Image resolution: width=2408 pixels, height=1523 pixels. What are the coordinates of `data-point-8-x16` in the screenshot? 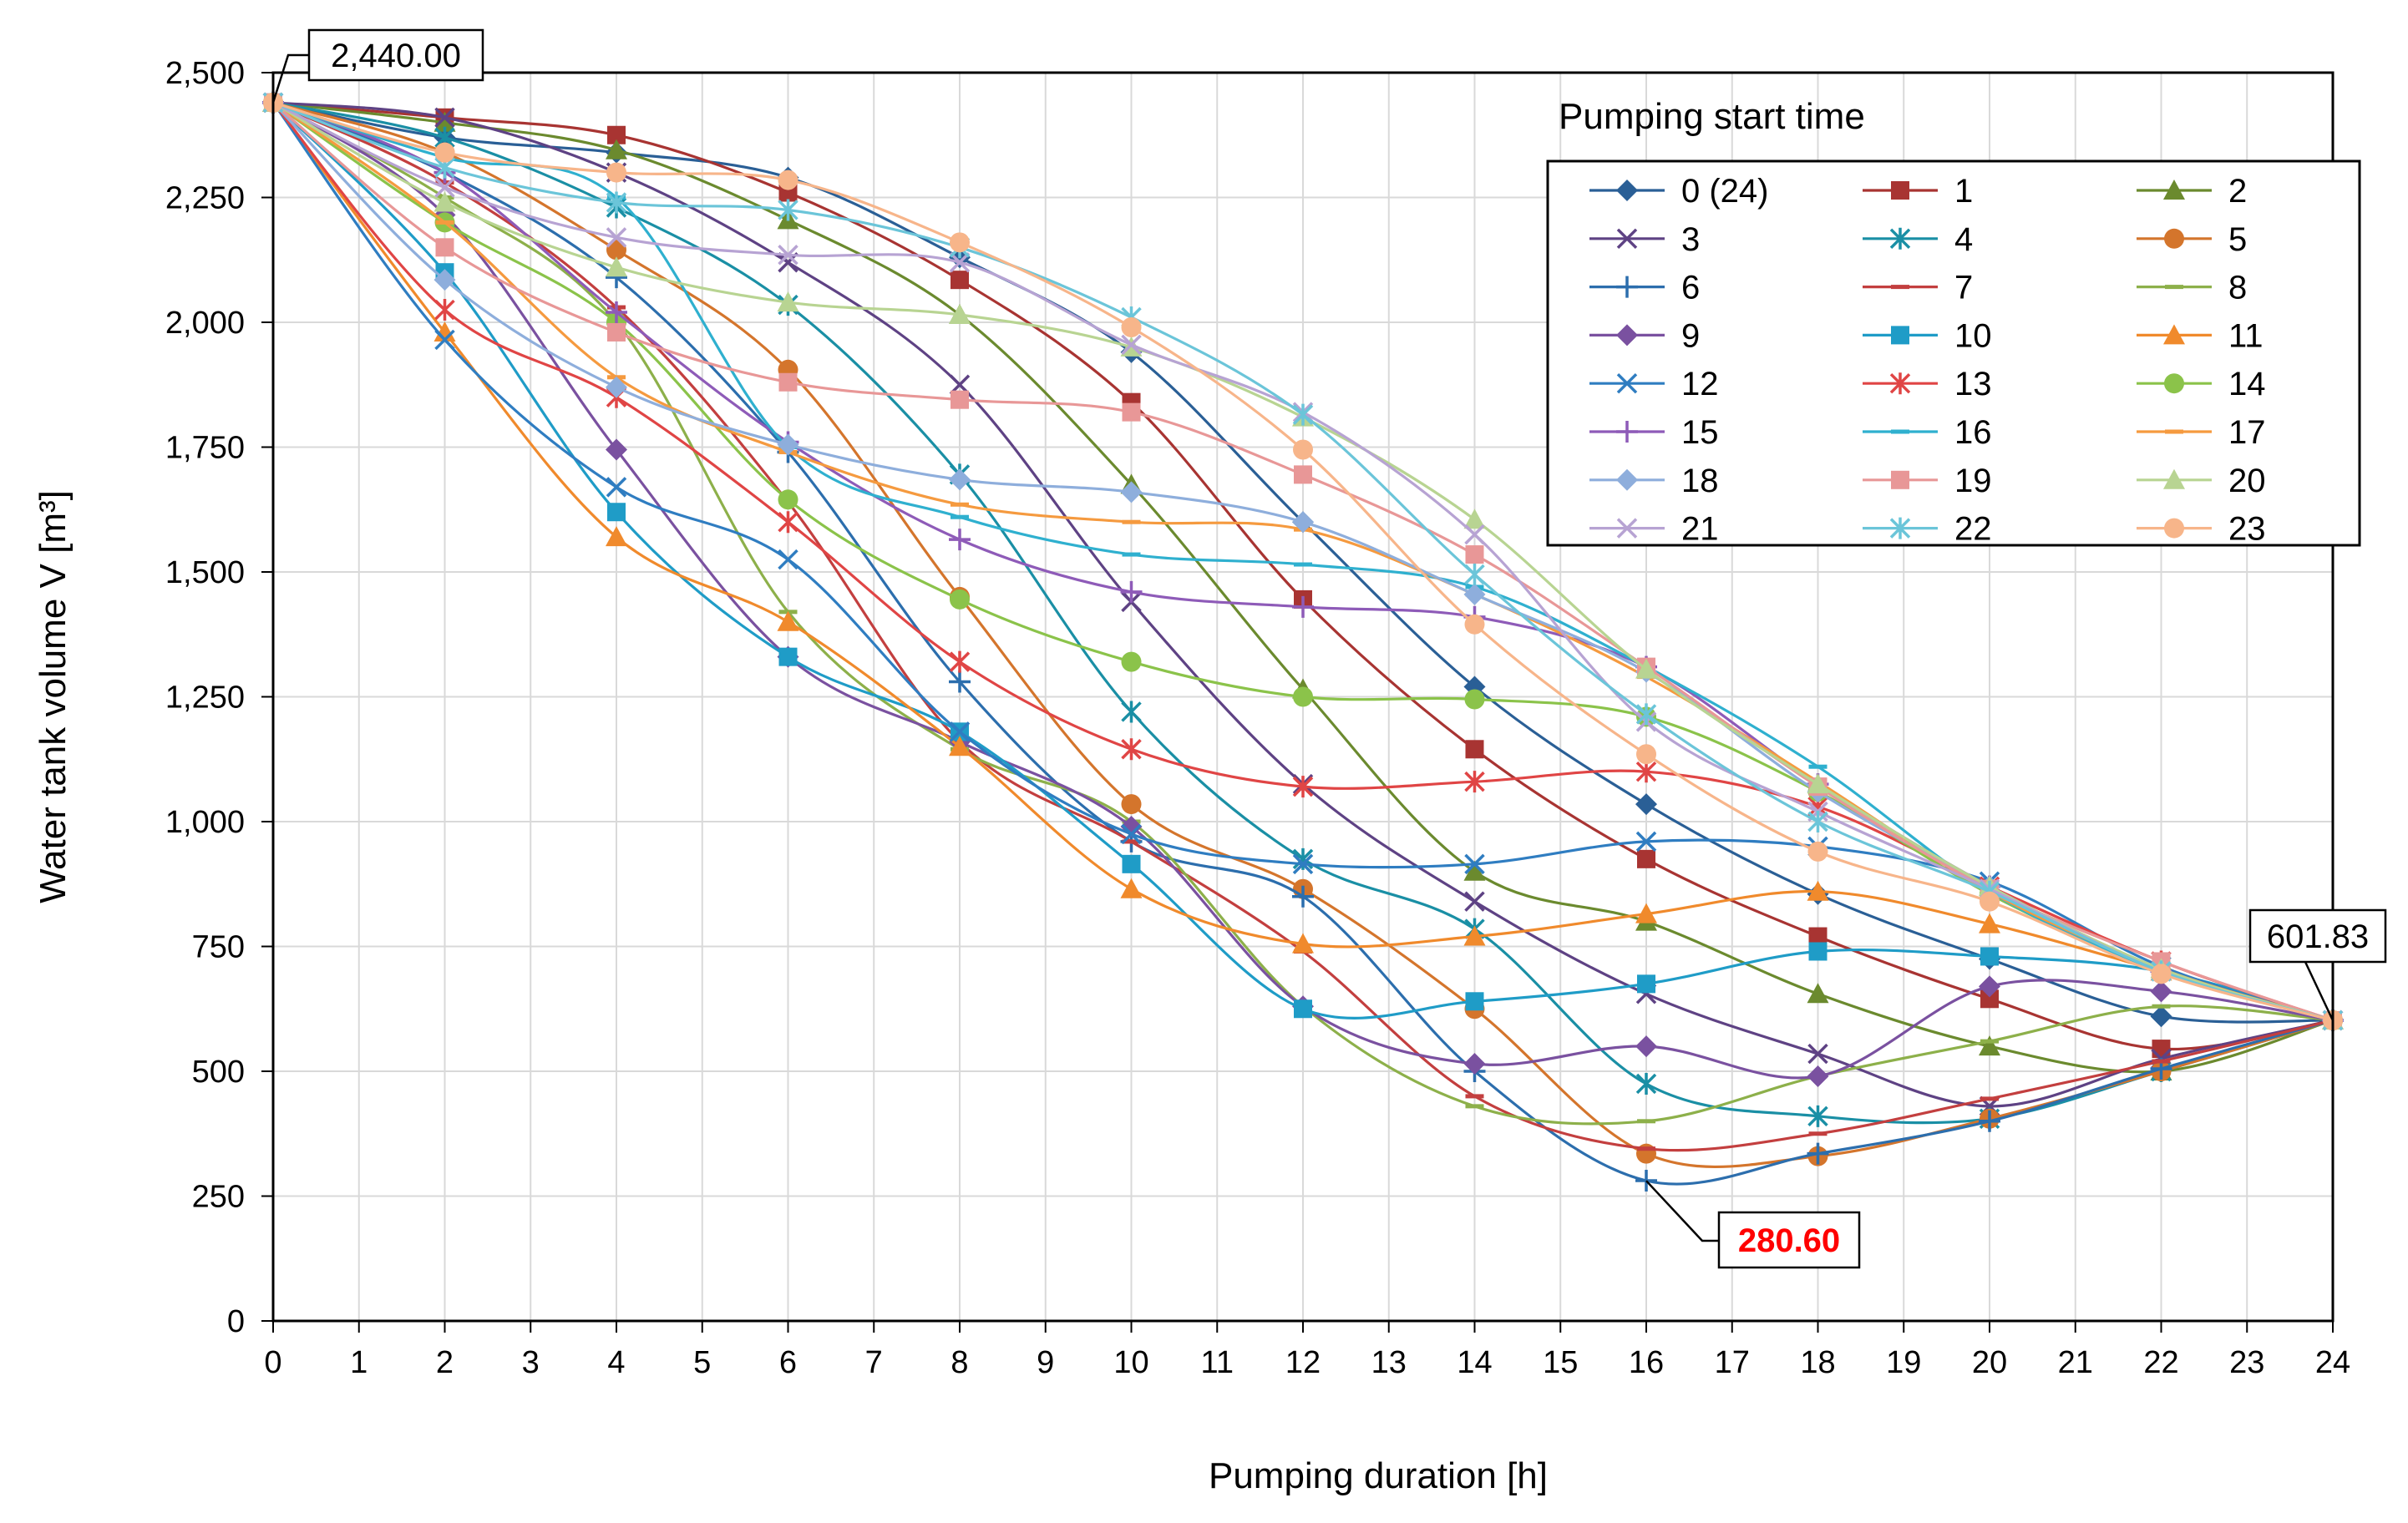 It's located at (1646, 1121).